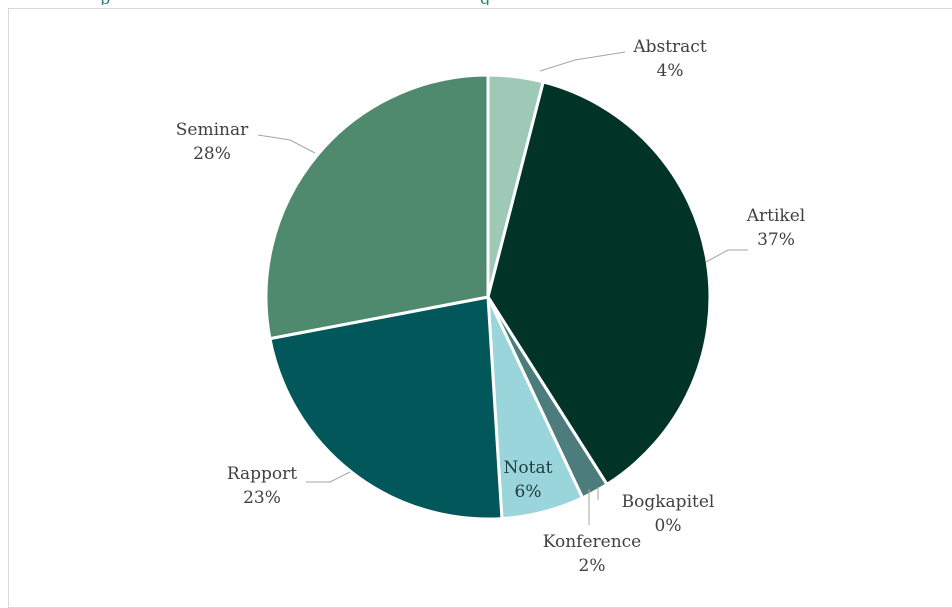 The height and width of the screenshot is (608, 952). What do you see at coordinates (776, 240) in the screenshot?
I see `slice-value-artikel: 37%` at bounding box center [776, 240].